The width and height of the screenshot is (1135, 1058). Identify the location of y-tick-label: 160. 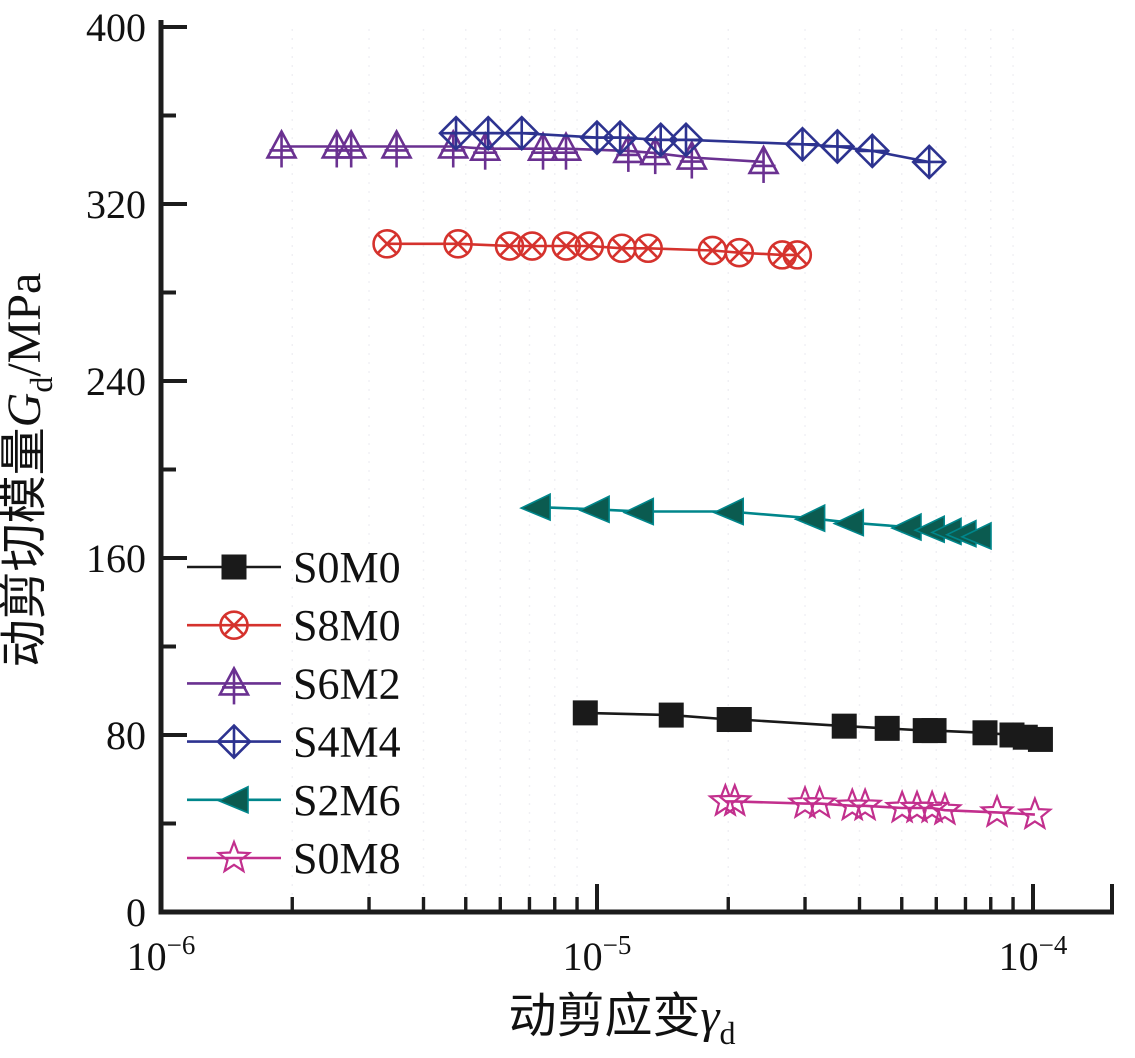
(116, 558).